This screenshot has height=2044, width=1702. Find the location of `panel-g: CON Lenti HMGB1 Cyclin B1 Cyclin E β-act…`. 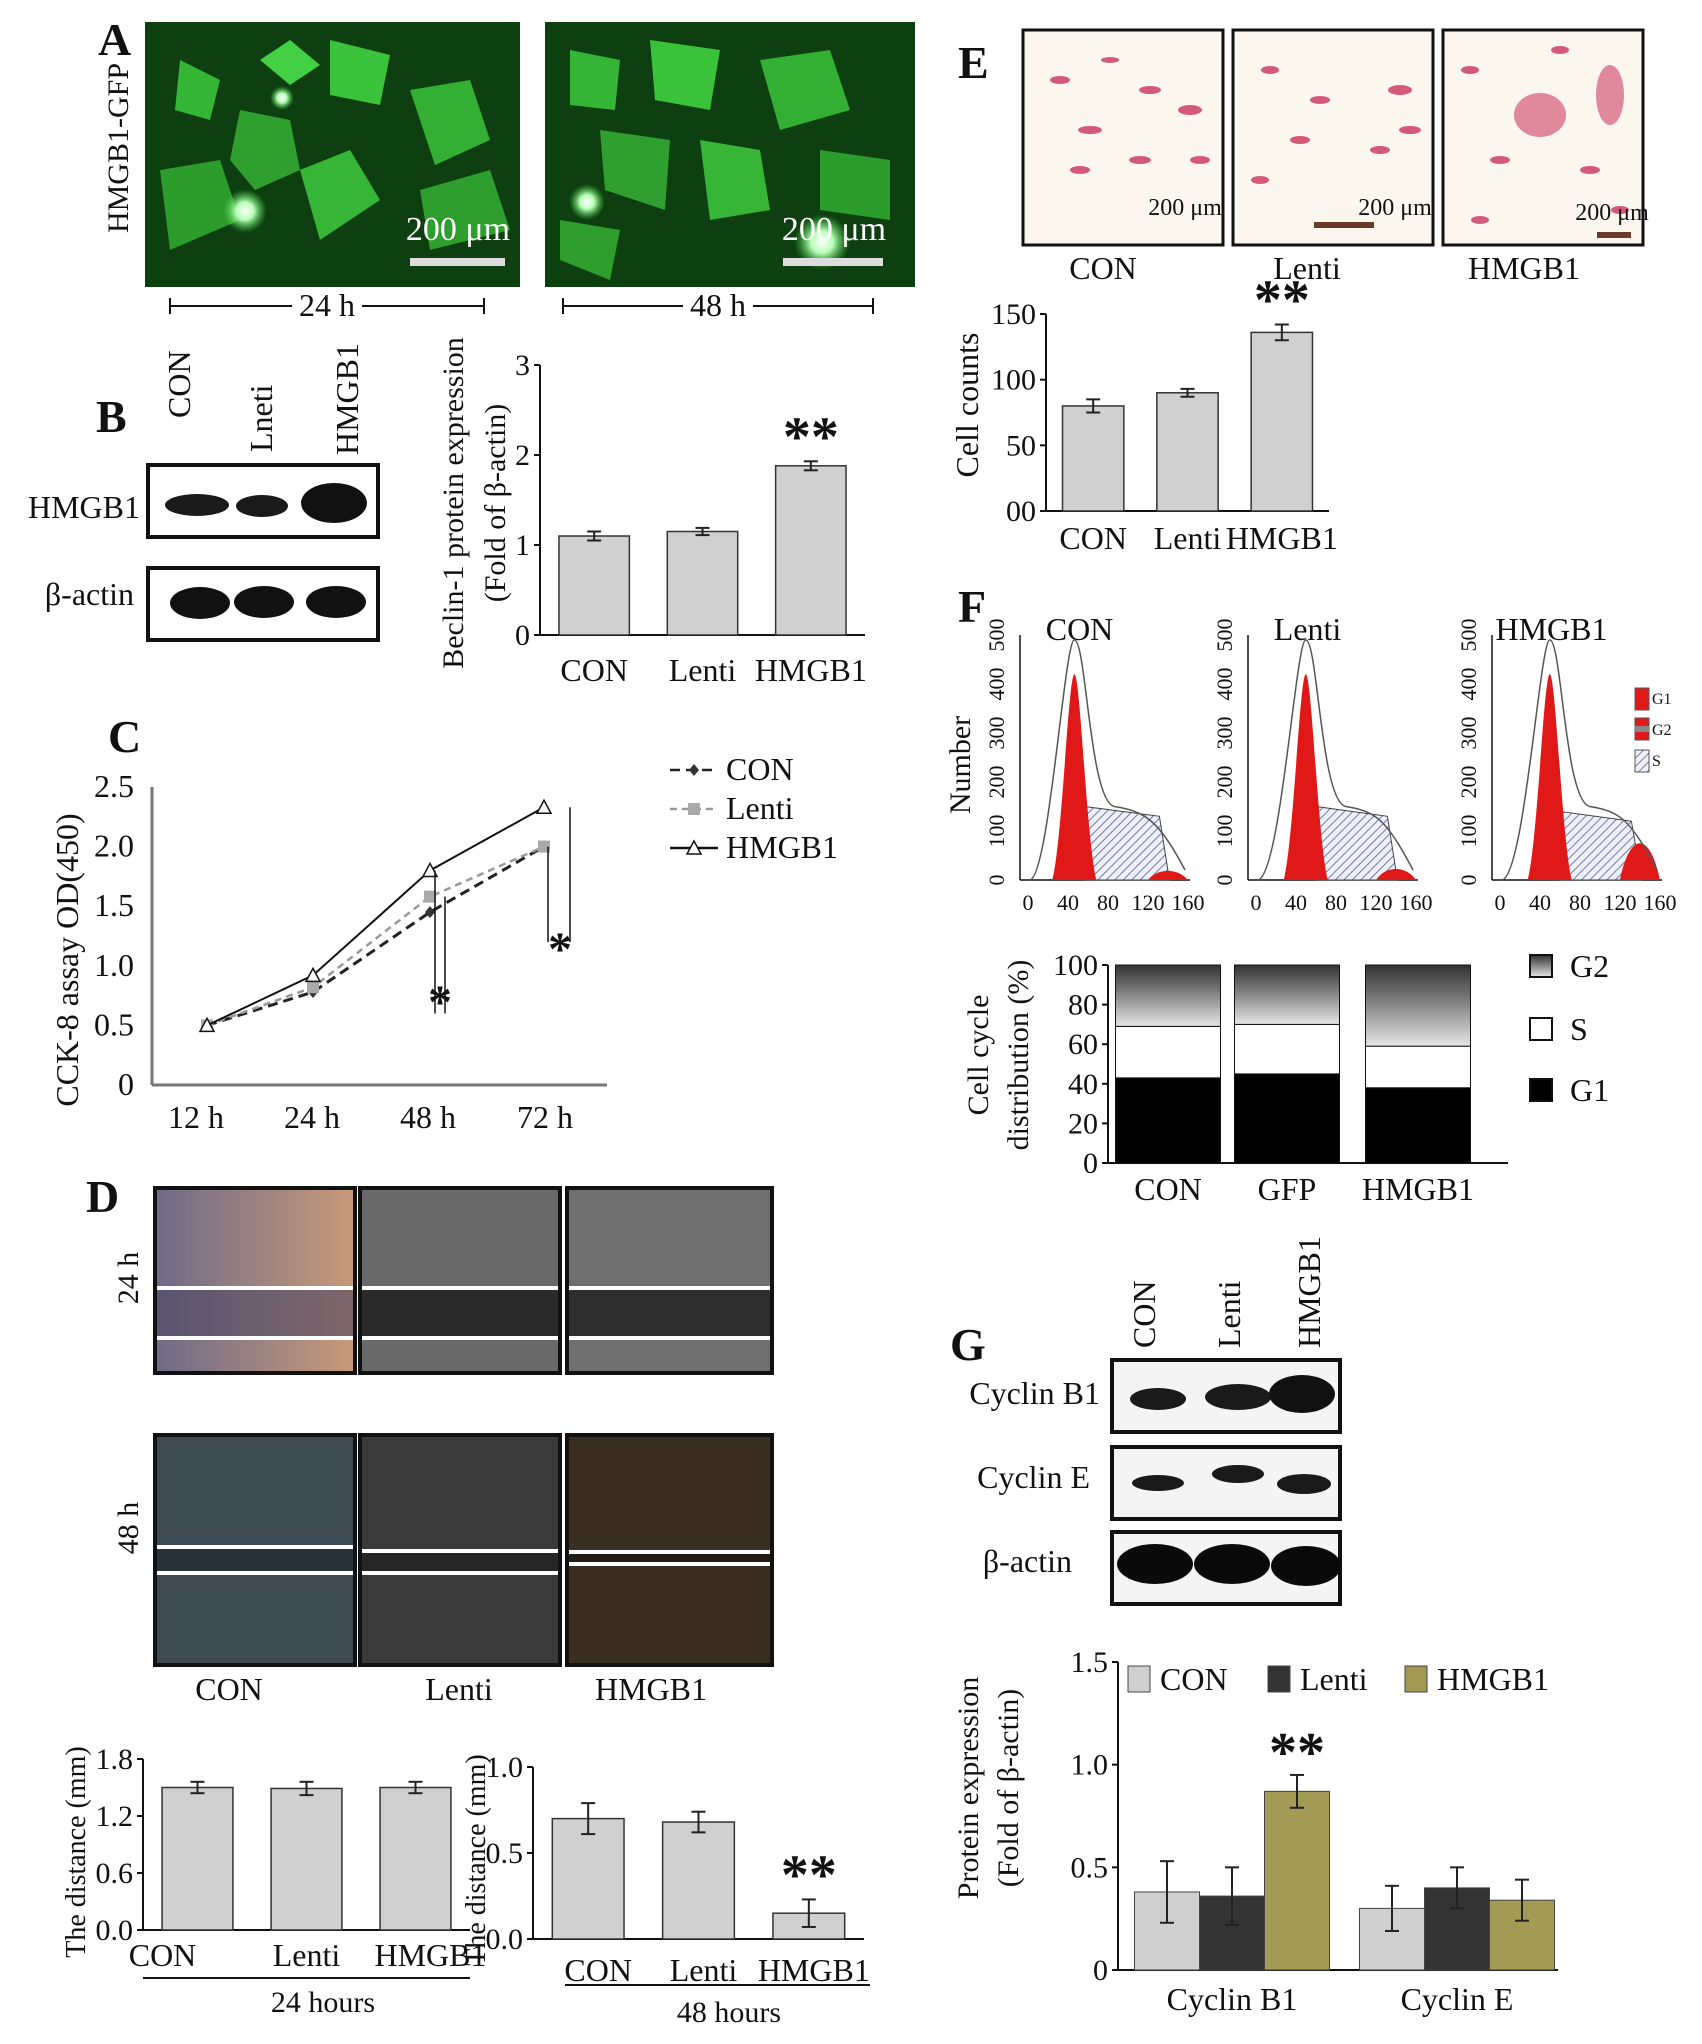

panel-g: CON Lenti HMGB1 Cyclin B1 Cyclin E β-act… is located at coordinates (1255, 1626).